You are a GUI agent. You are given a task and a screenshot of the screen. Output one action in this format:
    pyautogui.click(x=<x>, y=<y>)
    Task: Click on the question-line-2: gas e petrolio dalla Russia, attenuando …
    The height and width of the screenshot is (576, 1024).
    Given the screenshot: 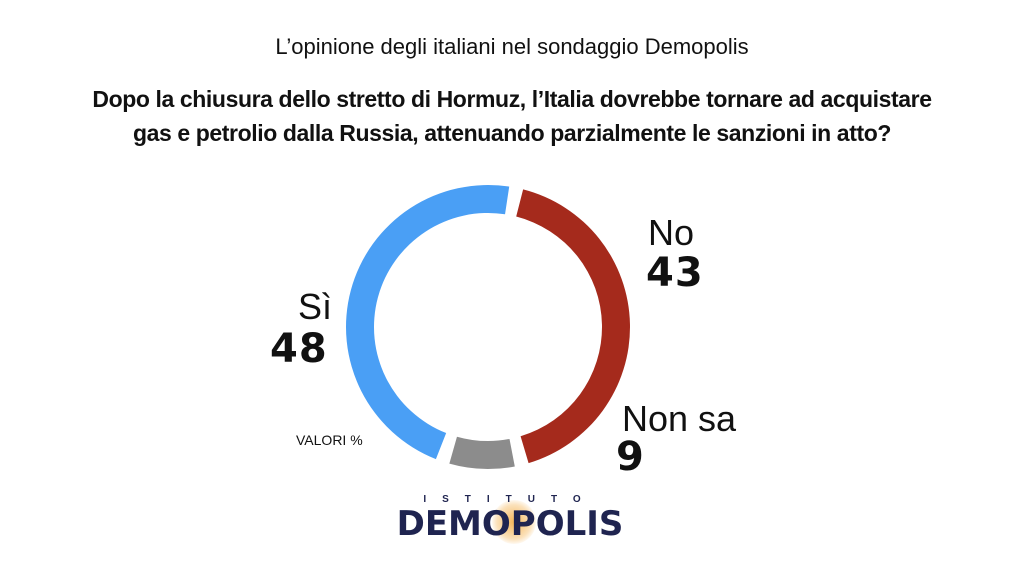 What is the action you would take?
    pyautogui.click(x=512, y=133)
    